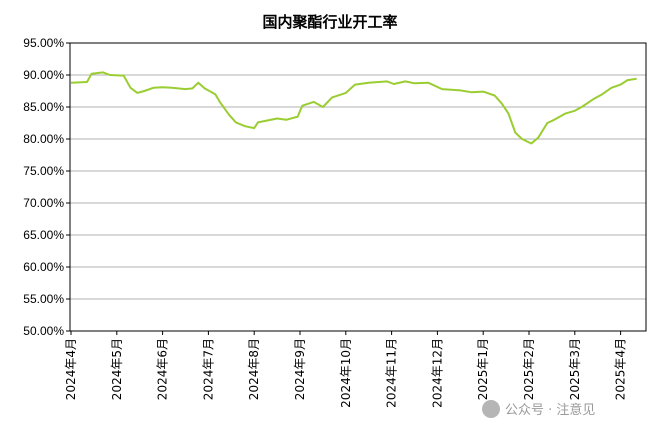 Image resolution: width=660 pixels, height=434 pixels. I want to click on x-tick-label: 2024年8月, so click(254, 369).